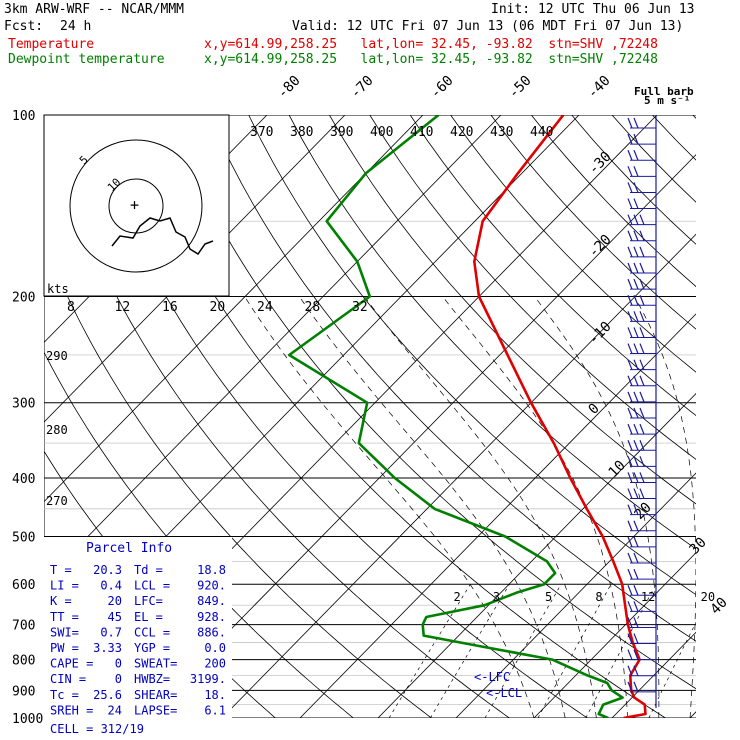 Image resolution: width=740 pixels, height=740 pixels. Describe the element at coordinates (215, 695) in the screenshot. I see `parcel-value: 18.` at that location.